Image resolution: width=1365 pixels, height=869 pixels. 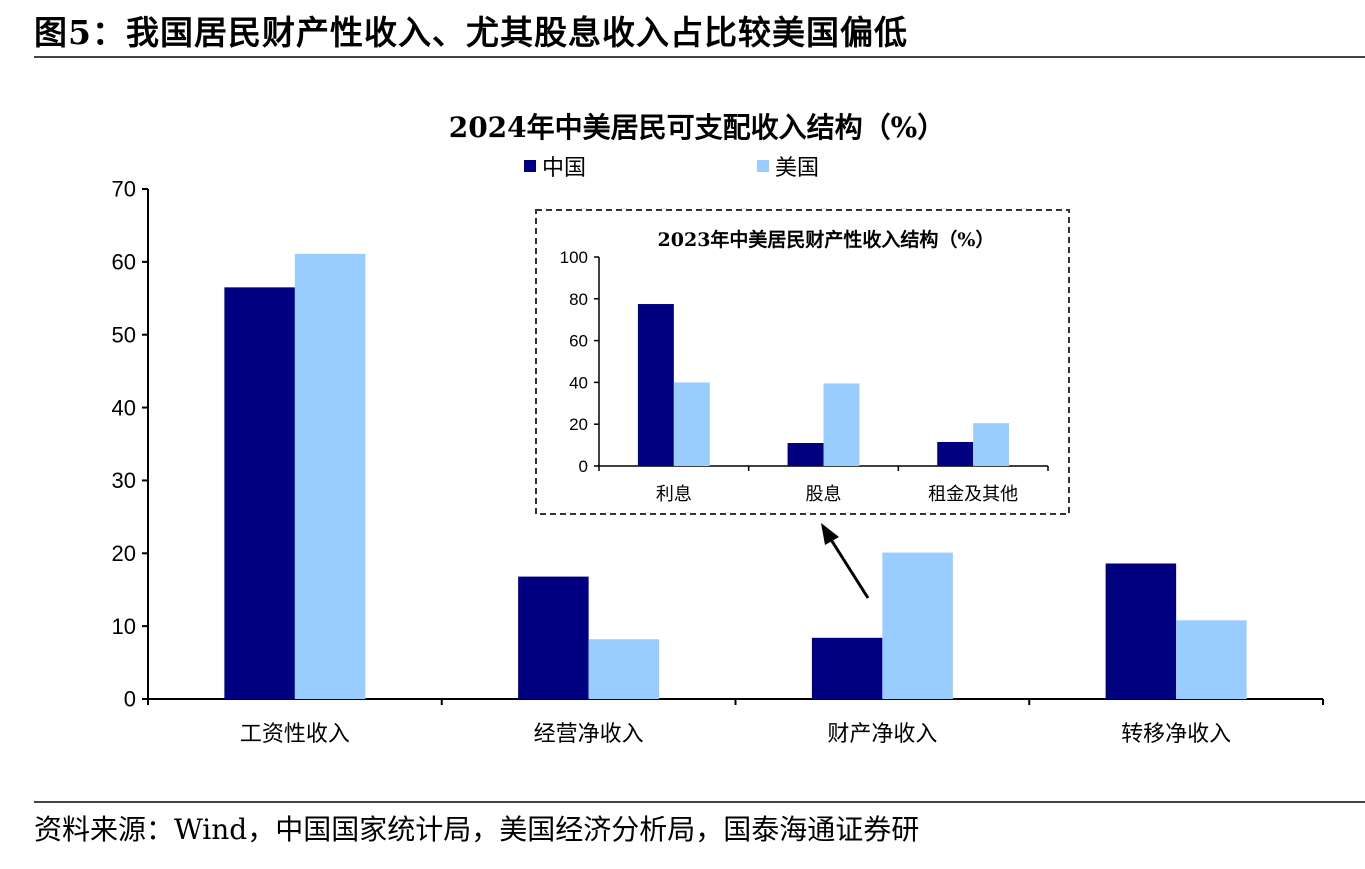 What do you see at coordinates (574, 257) in the screenshot?
I see `y-tick-label: 100` at bounding box center [574, 257].